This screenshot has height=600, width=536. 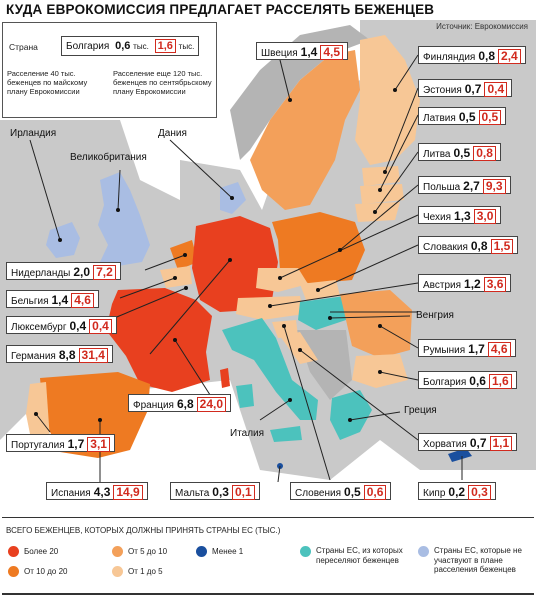 What do you see at coordinates (302, 51) in the screenshot?
I see `country-box-sweden: Швеция 1,4 4,5` at bounding box center [302, 51].